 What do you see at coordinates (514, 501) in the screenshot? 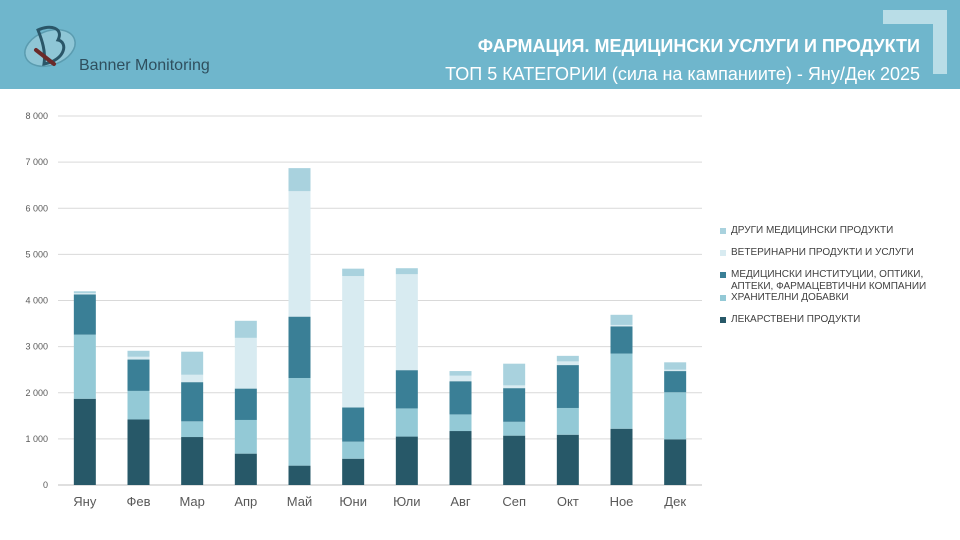
I see `x-tick-label: Сеп` at bounding box center [514, 501].